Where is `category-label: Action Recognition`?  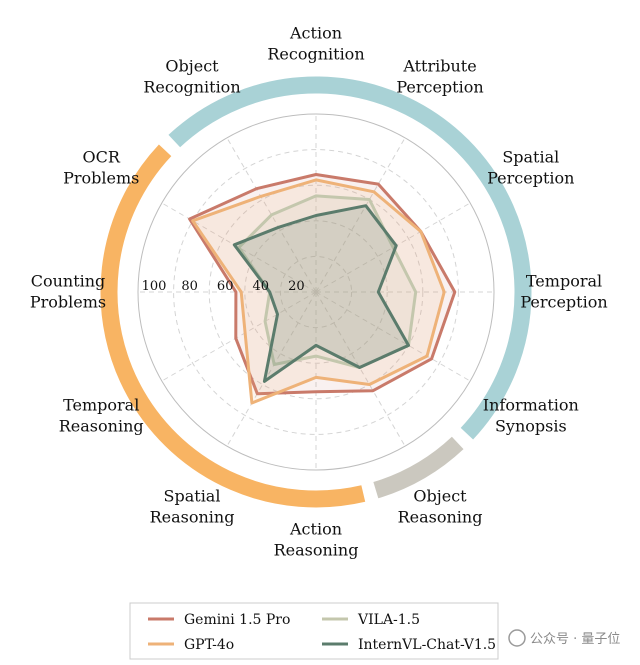 category-label: Action Recognition is located at coordinates (315, 44).